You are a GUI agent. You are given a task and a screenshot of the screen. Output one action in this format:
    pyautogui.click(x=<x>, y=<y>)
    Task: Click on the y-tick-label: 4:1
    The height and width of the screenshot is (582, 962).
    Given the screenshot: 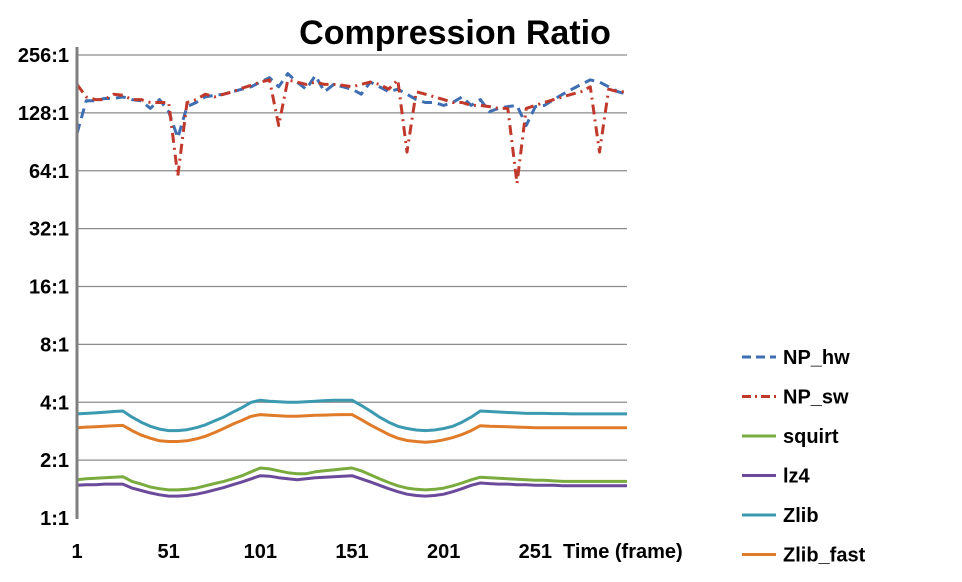 What is the action you would take?
    pyautogui.click(x=54, y=403)
    